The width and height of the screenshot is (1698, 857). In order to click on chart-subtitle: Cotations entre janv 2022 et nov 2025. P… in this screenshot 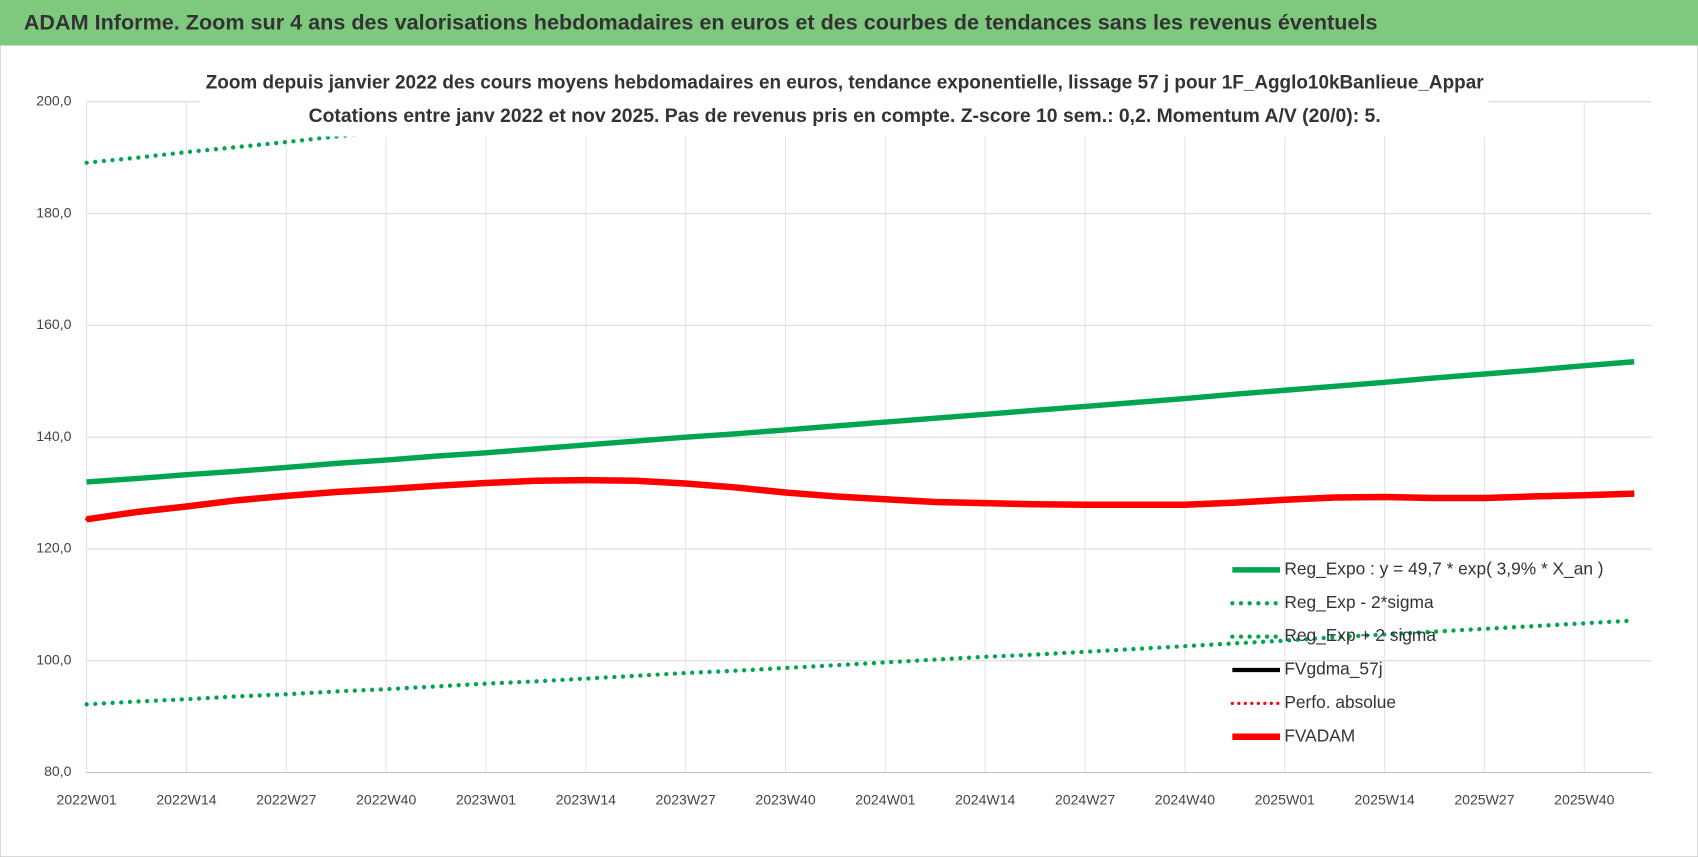, I will do `click(845, 116)`.